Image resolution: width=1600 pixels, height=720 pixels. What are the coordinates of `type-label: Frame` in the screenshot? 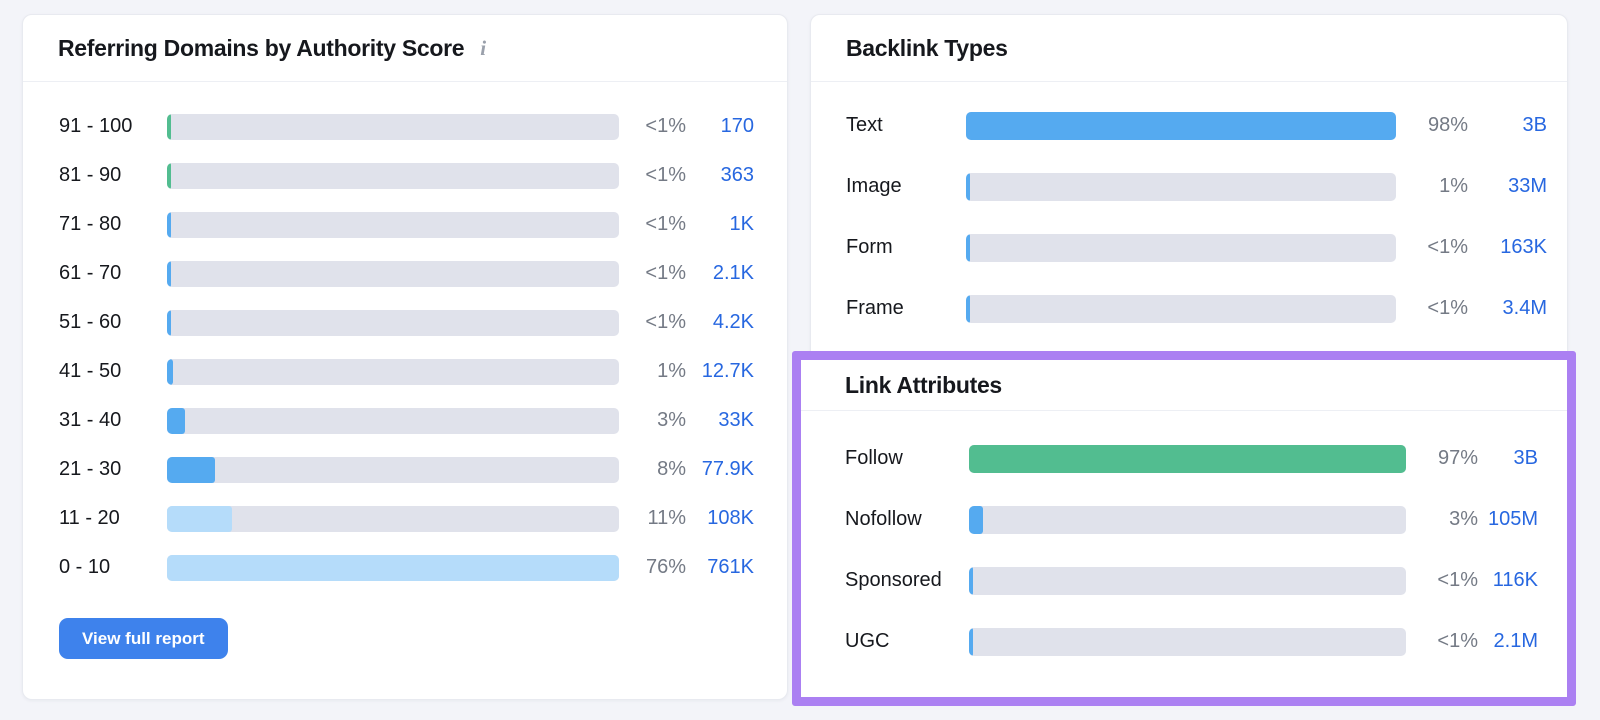 It's located at (875, 308).